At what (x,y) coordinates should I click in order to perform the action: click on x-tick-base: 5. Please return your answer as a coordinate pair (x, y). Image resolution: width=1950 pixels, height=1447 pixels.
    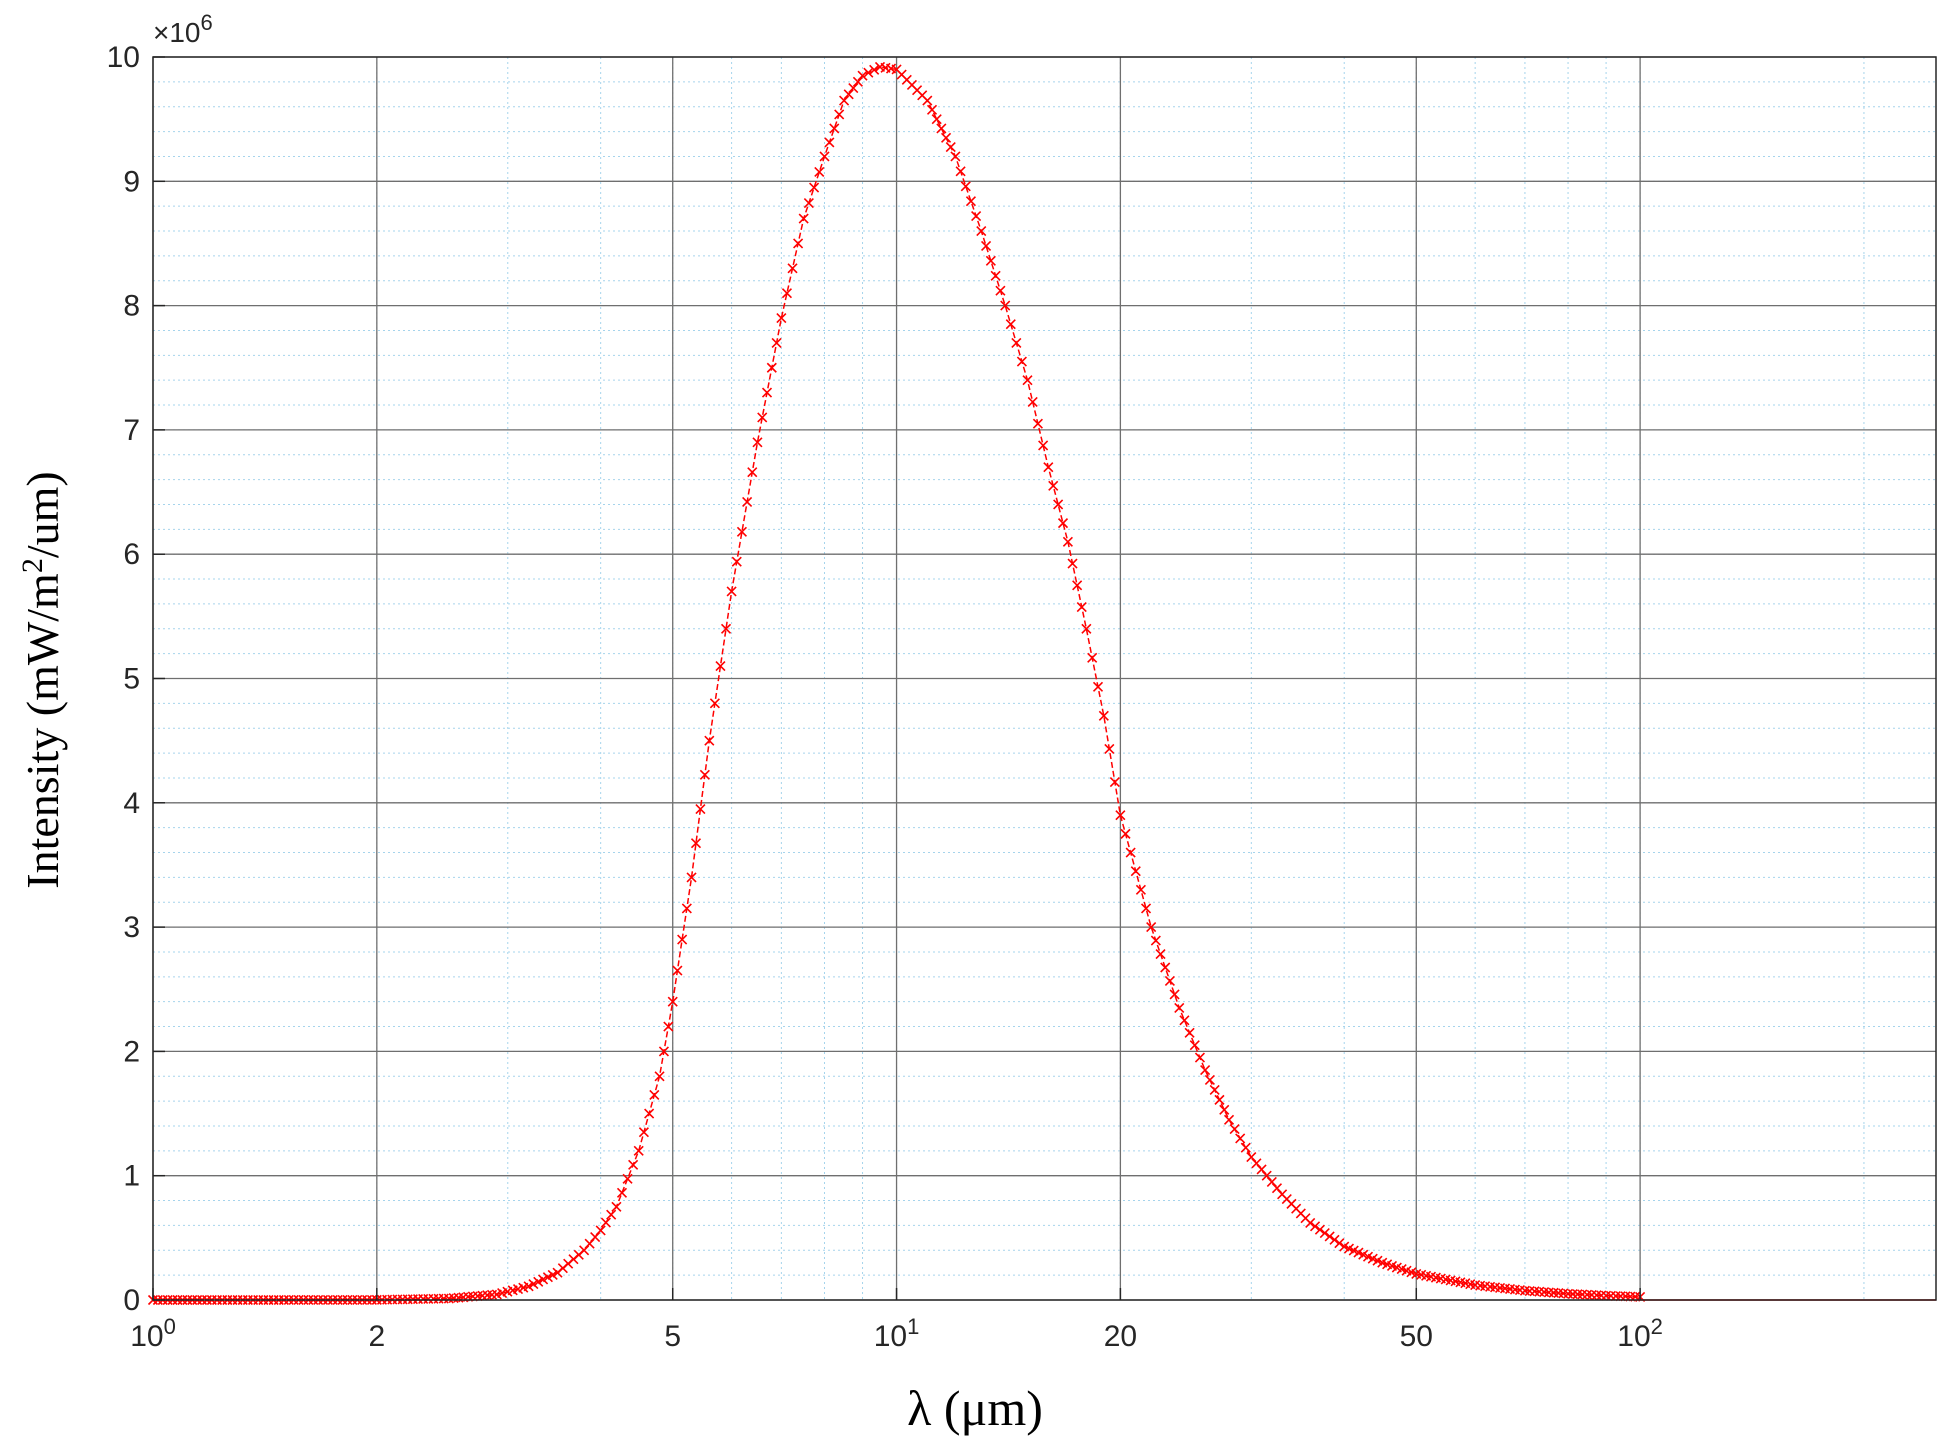
    Looking at the image, I should click on (672, 1336).